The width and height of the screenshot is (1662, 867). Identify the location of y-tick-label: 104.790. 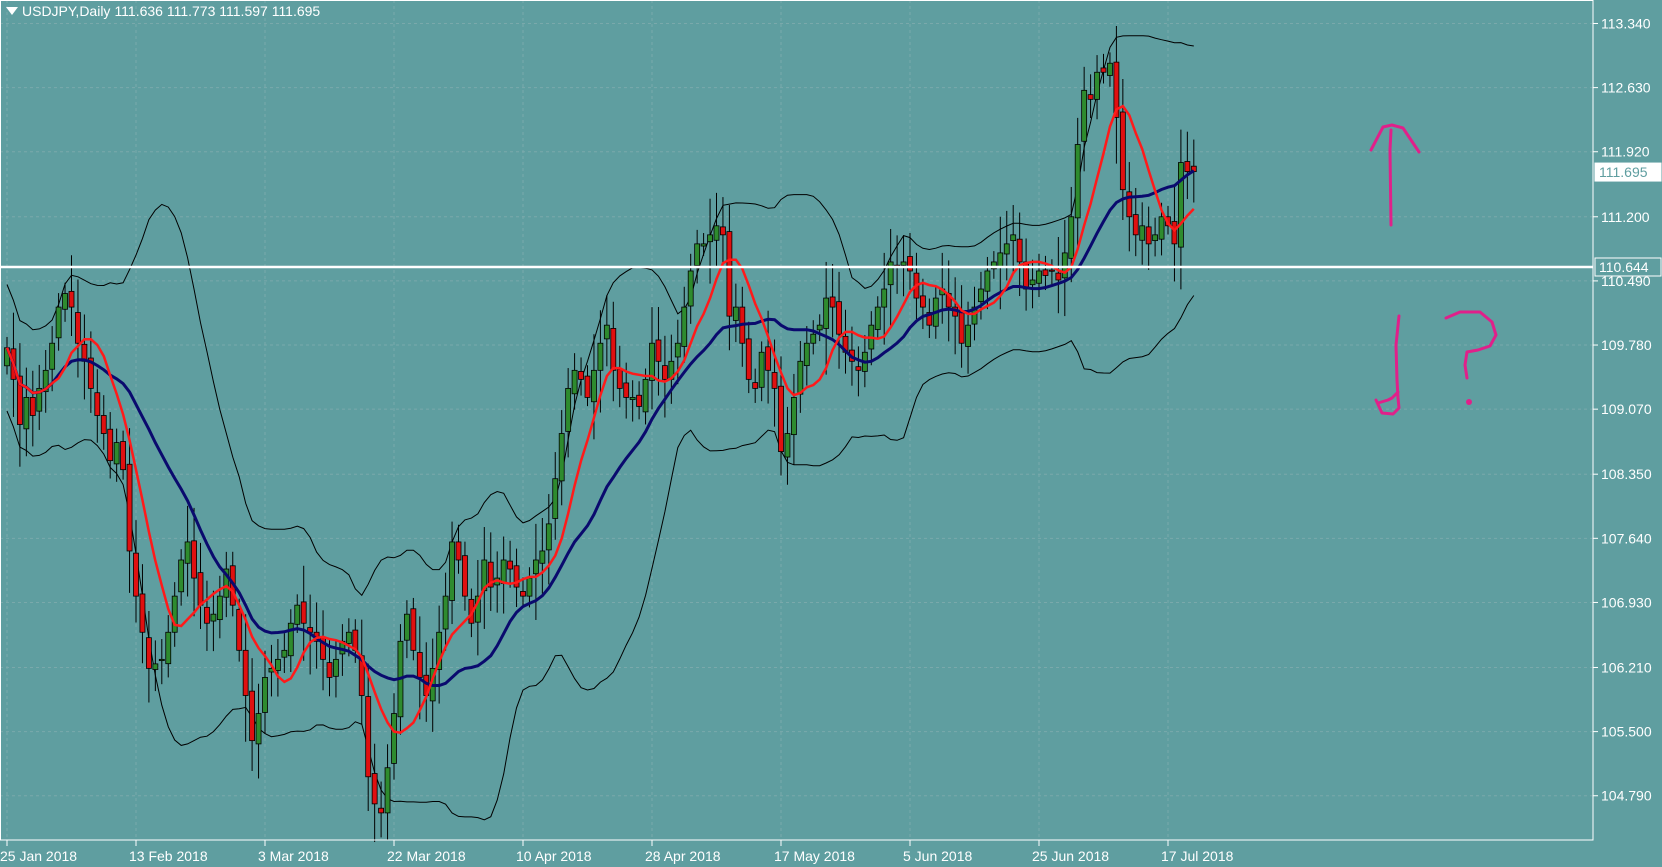
(1626, 796).